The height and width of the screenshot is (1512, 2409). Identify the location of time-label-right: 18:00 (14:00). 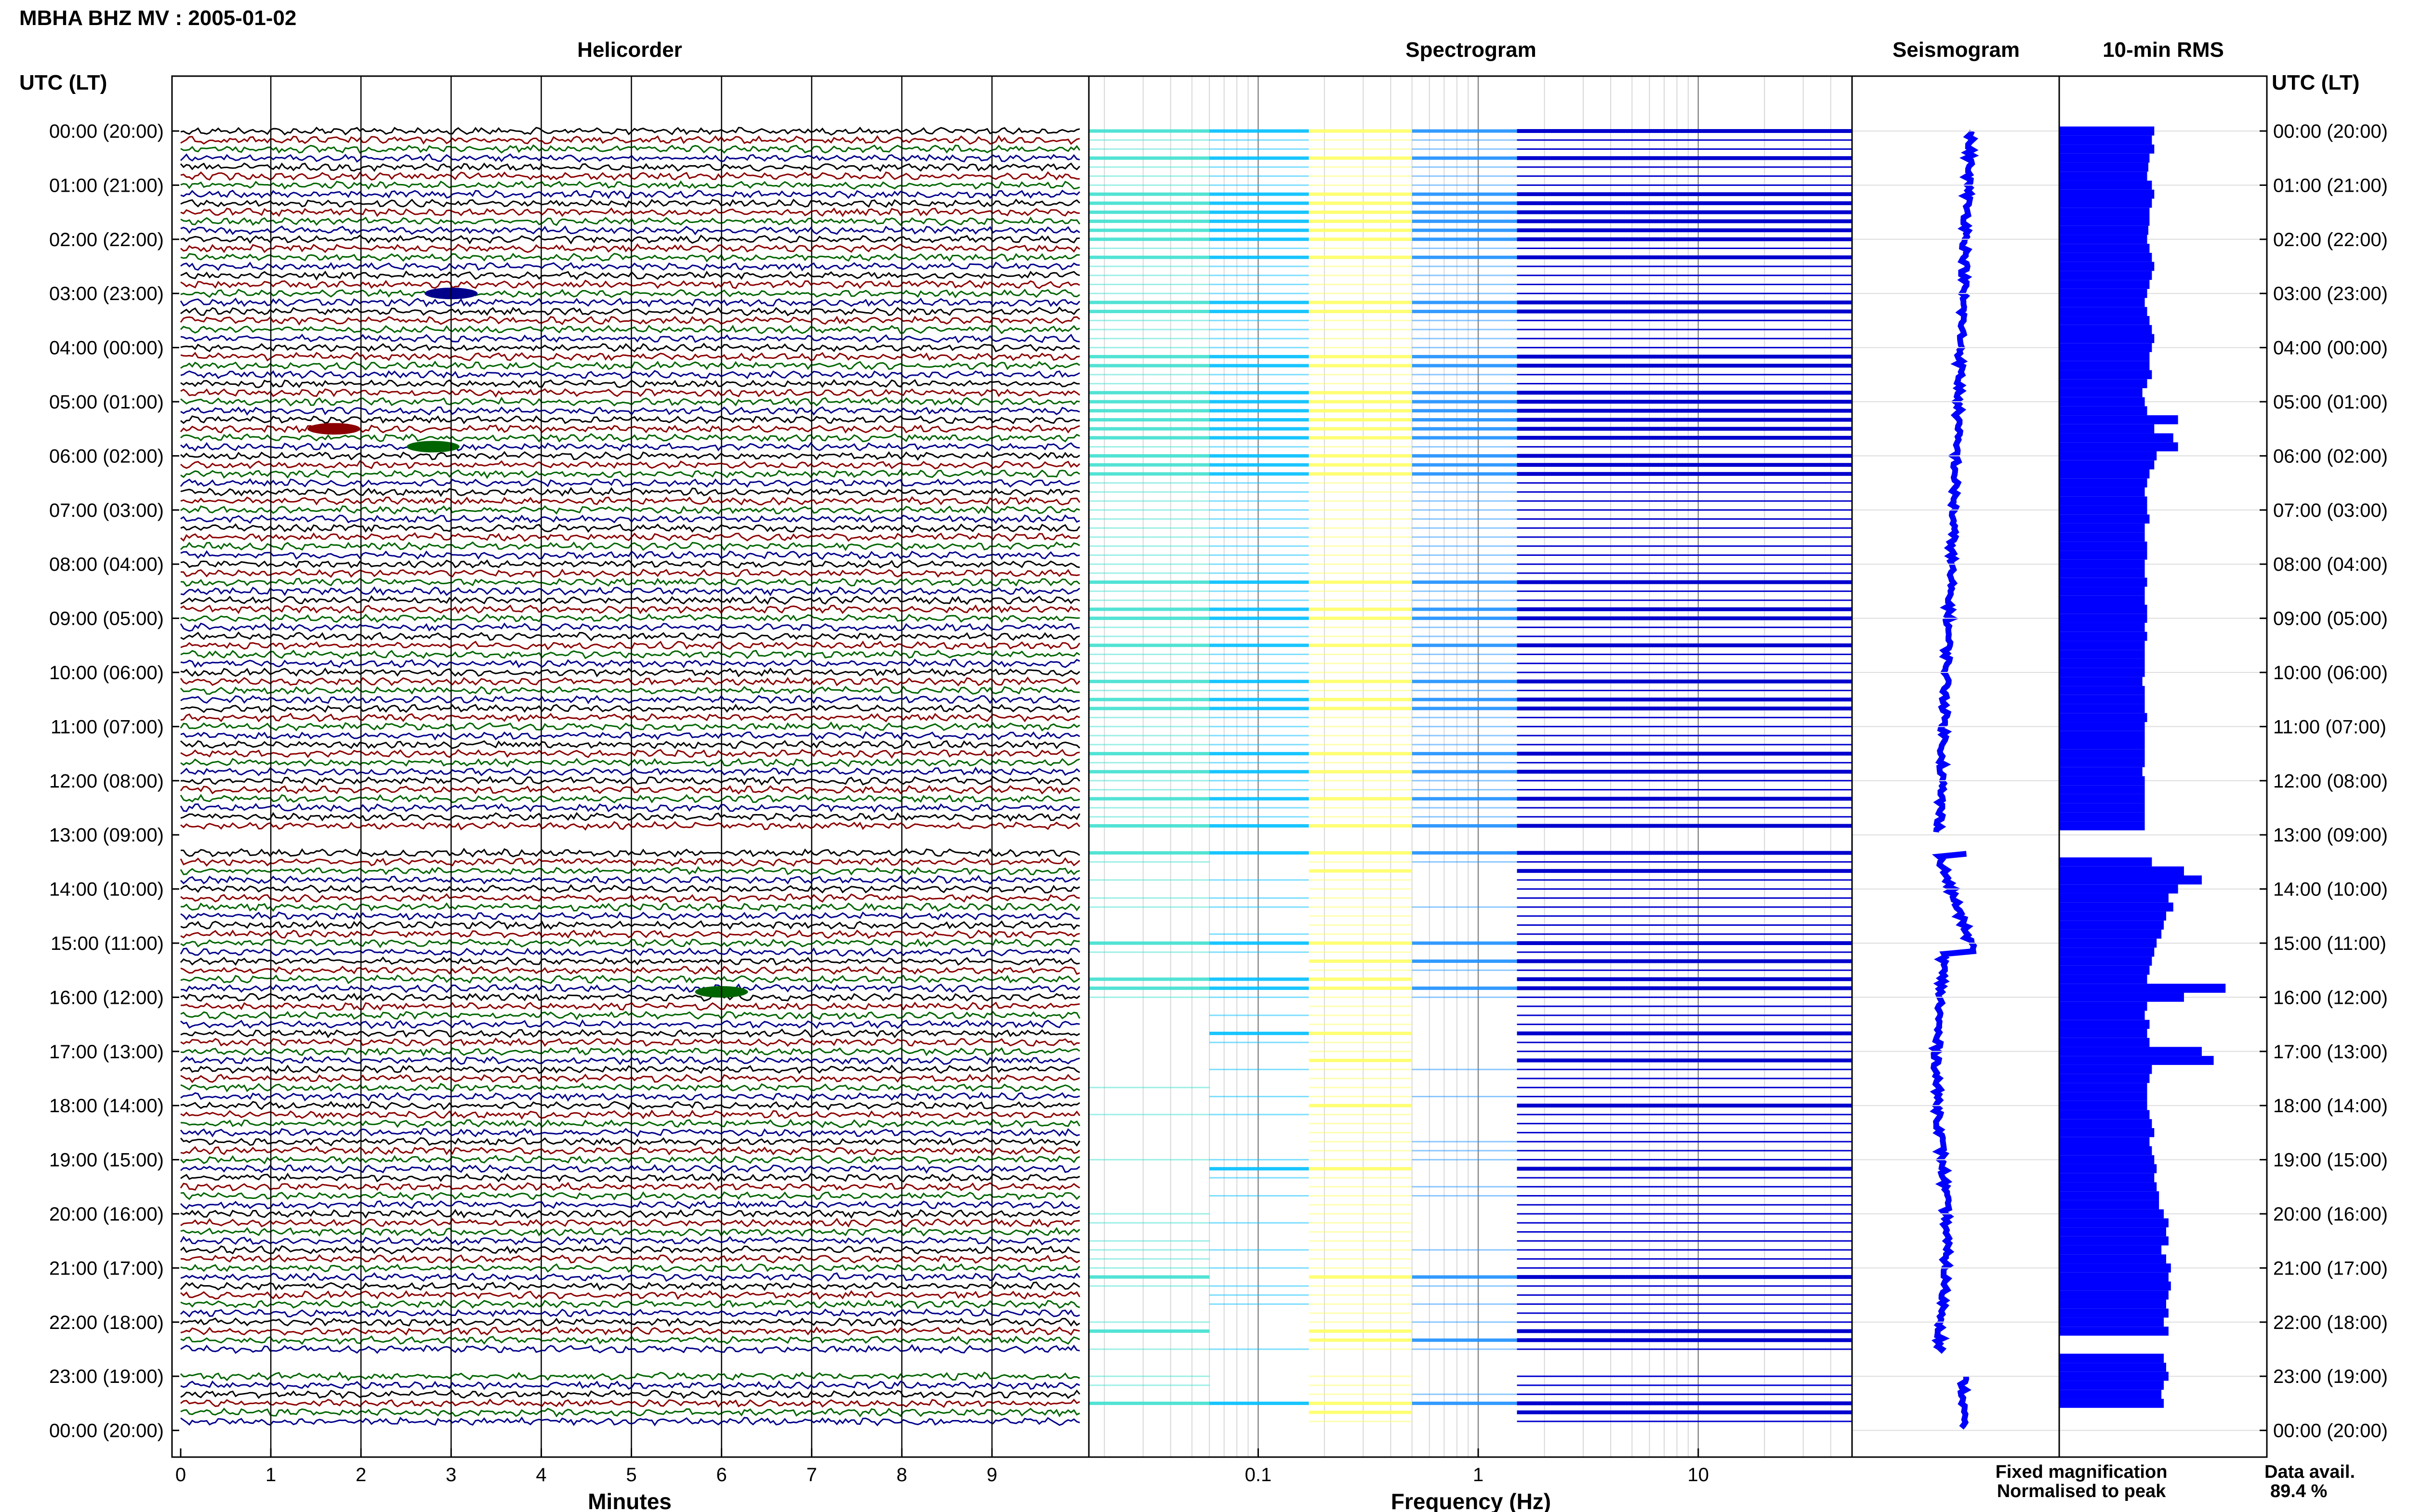
(2330, 1106).